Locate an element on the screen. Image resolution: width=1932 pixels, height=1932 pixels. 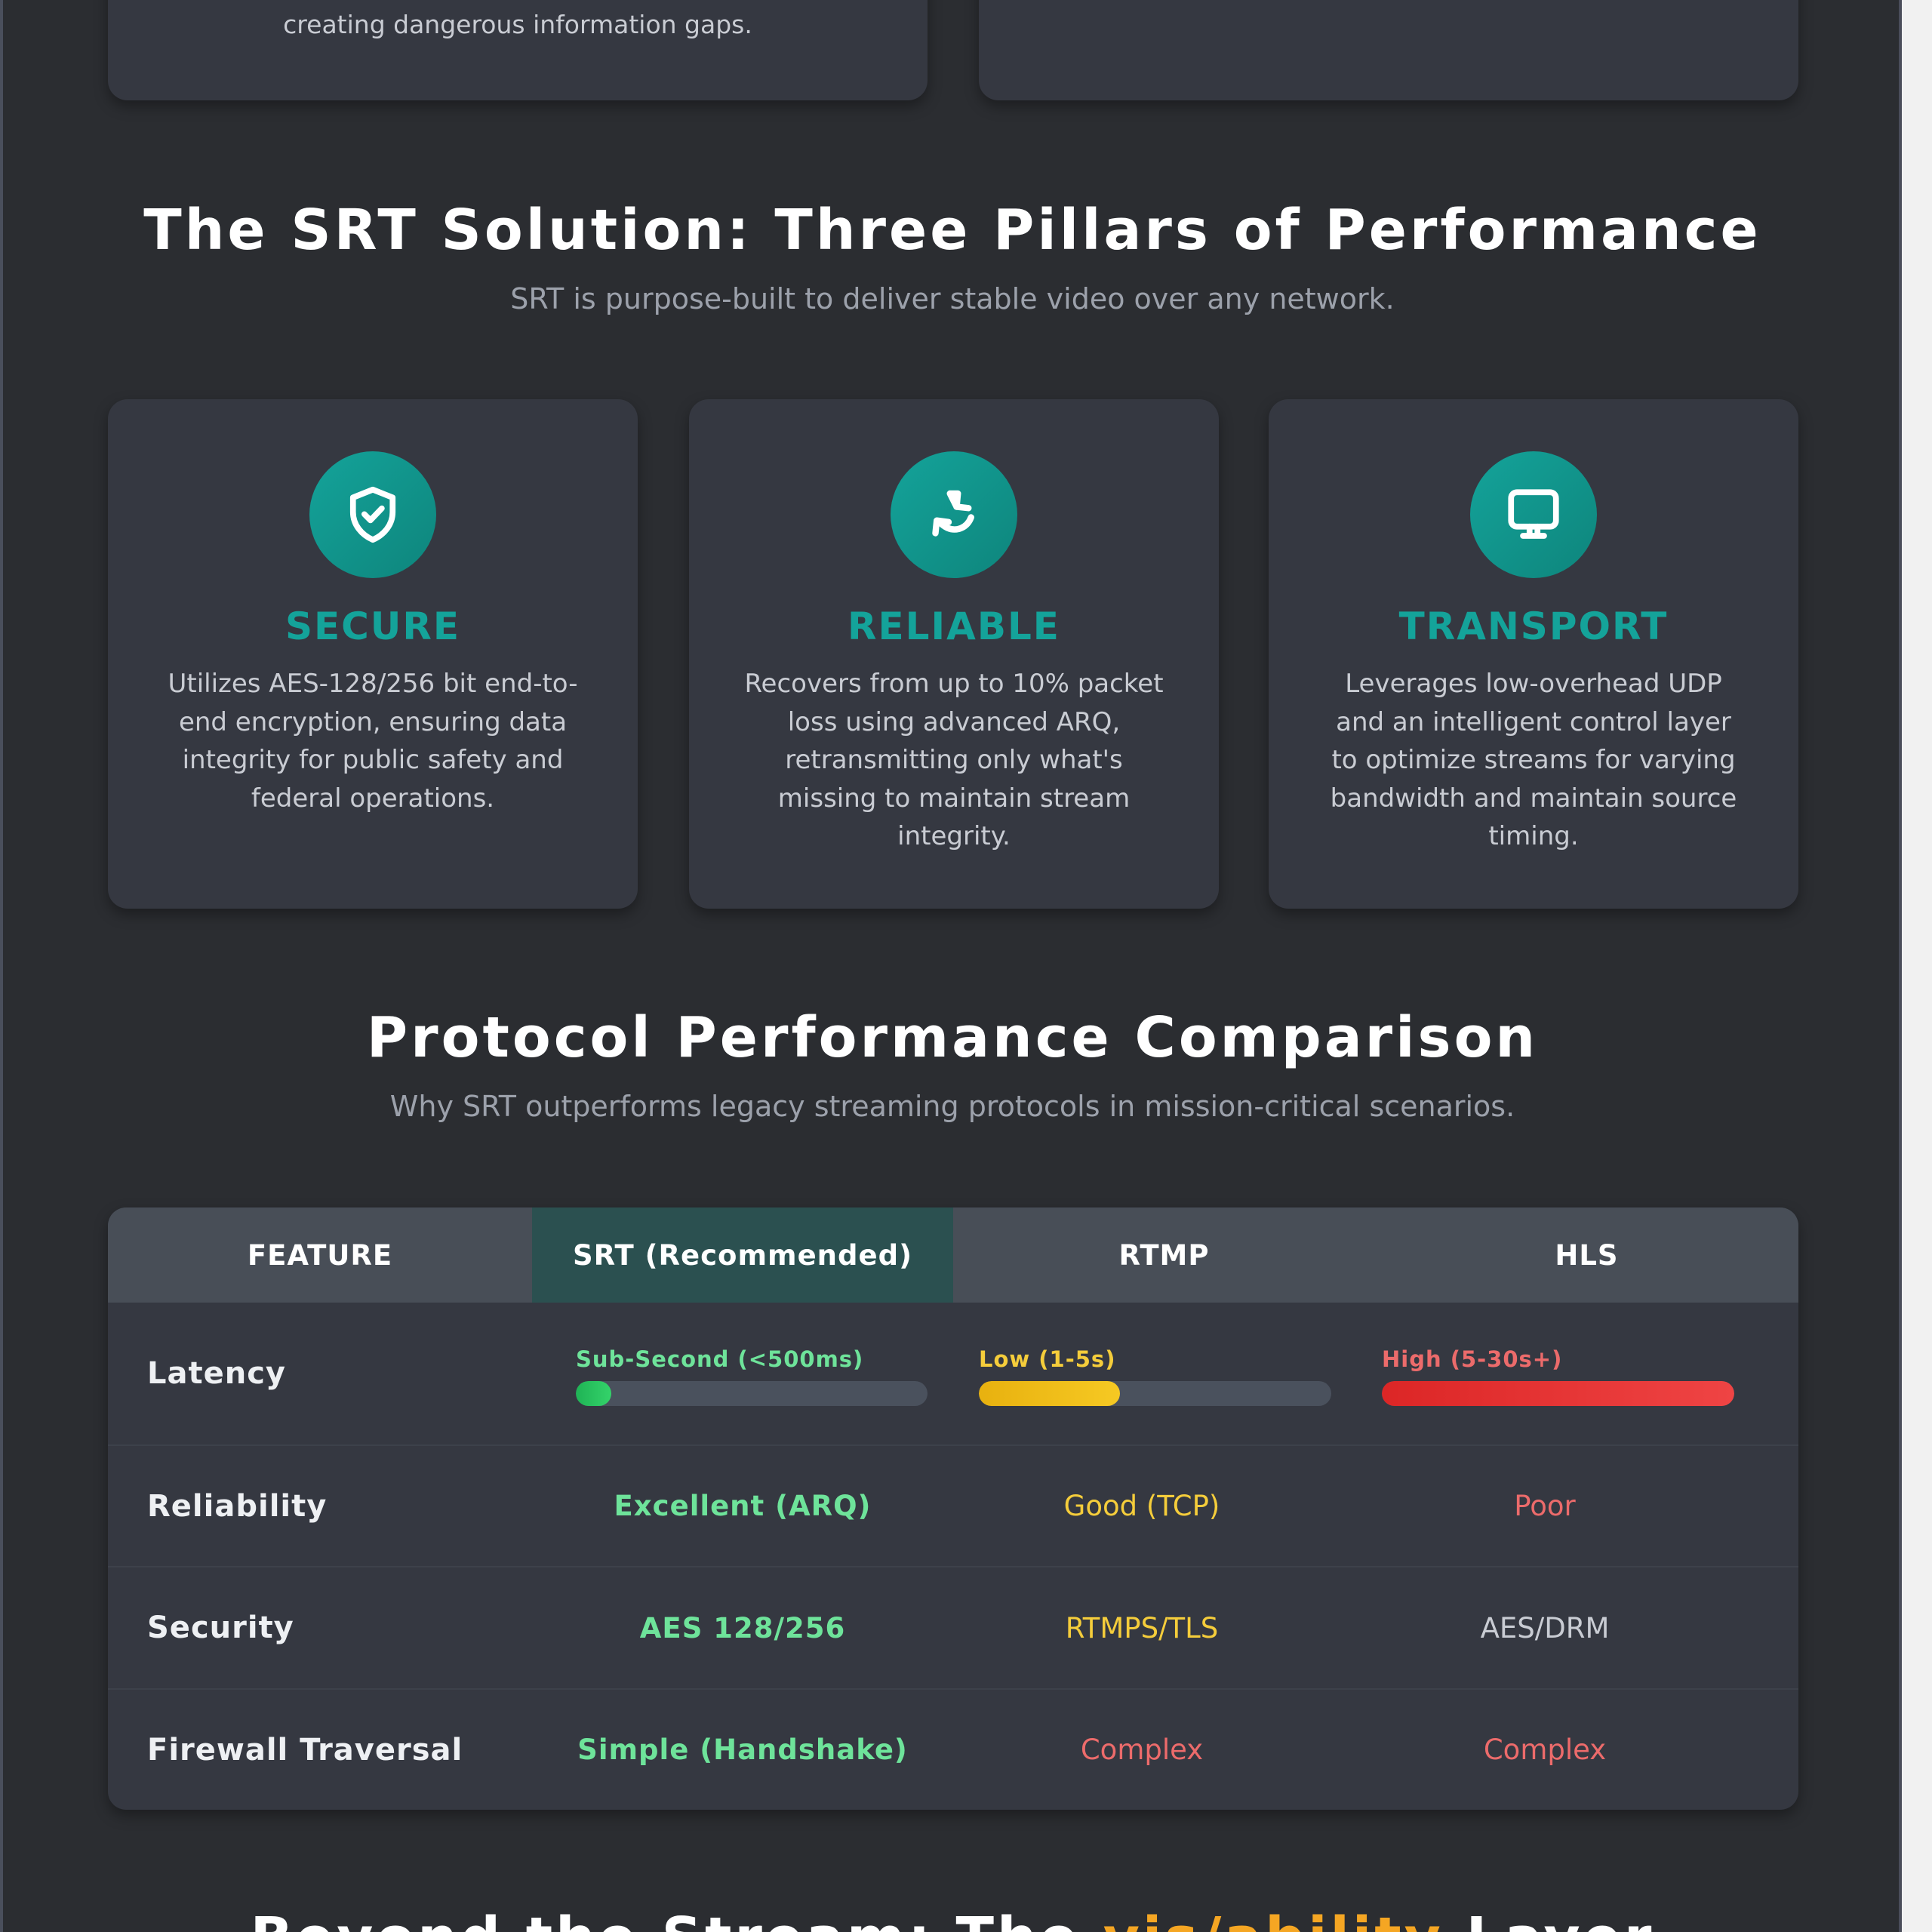
feature-label: Latency is located at coordinates (216, 1373).